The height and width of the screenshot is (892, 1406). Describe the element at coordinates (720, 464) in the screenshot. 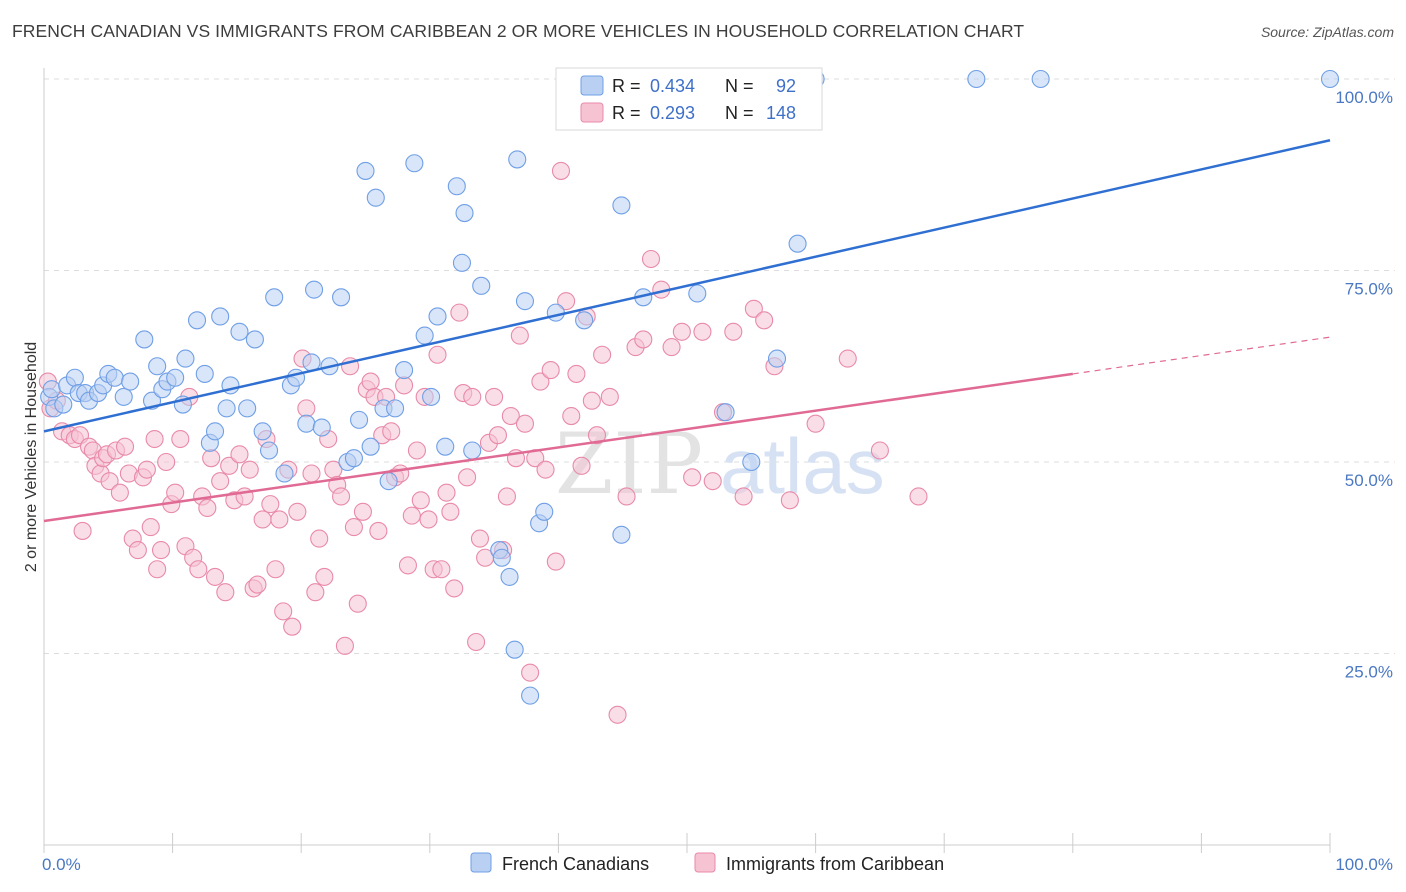

I see `watermark: ZIP atlas` at that location.